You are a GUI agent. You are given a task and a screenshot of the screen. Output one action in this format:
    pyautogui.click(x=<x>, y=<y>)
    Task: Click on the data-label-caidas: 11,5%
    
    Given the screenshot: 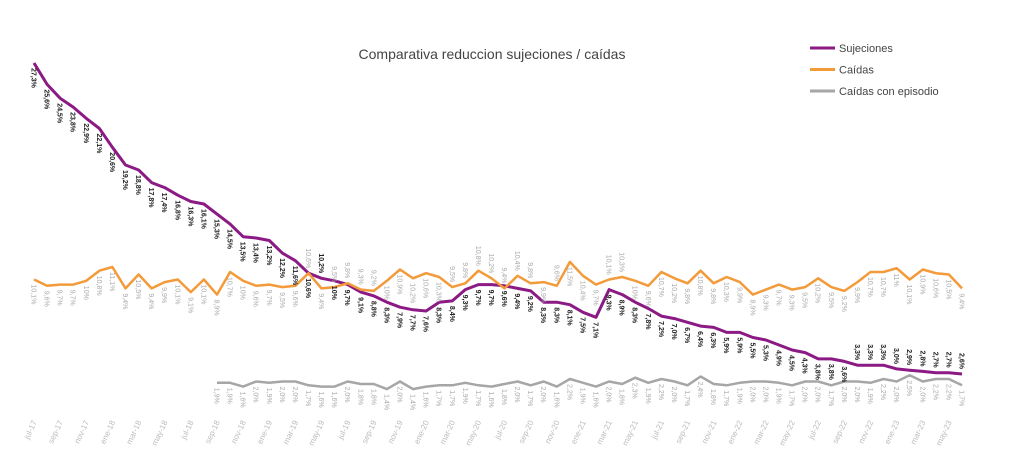 What is the action you would take?
    pyautogui.click(x=568, y=276)
    